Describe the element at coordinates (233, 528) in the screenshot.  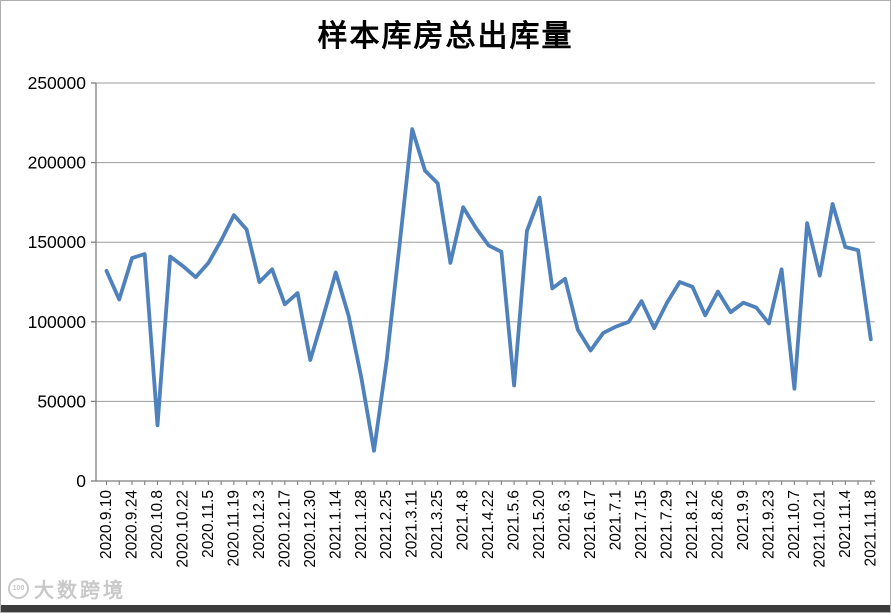
I see `x-tick-label: 2020.11.19` at that location.